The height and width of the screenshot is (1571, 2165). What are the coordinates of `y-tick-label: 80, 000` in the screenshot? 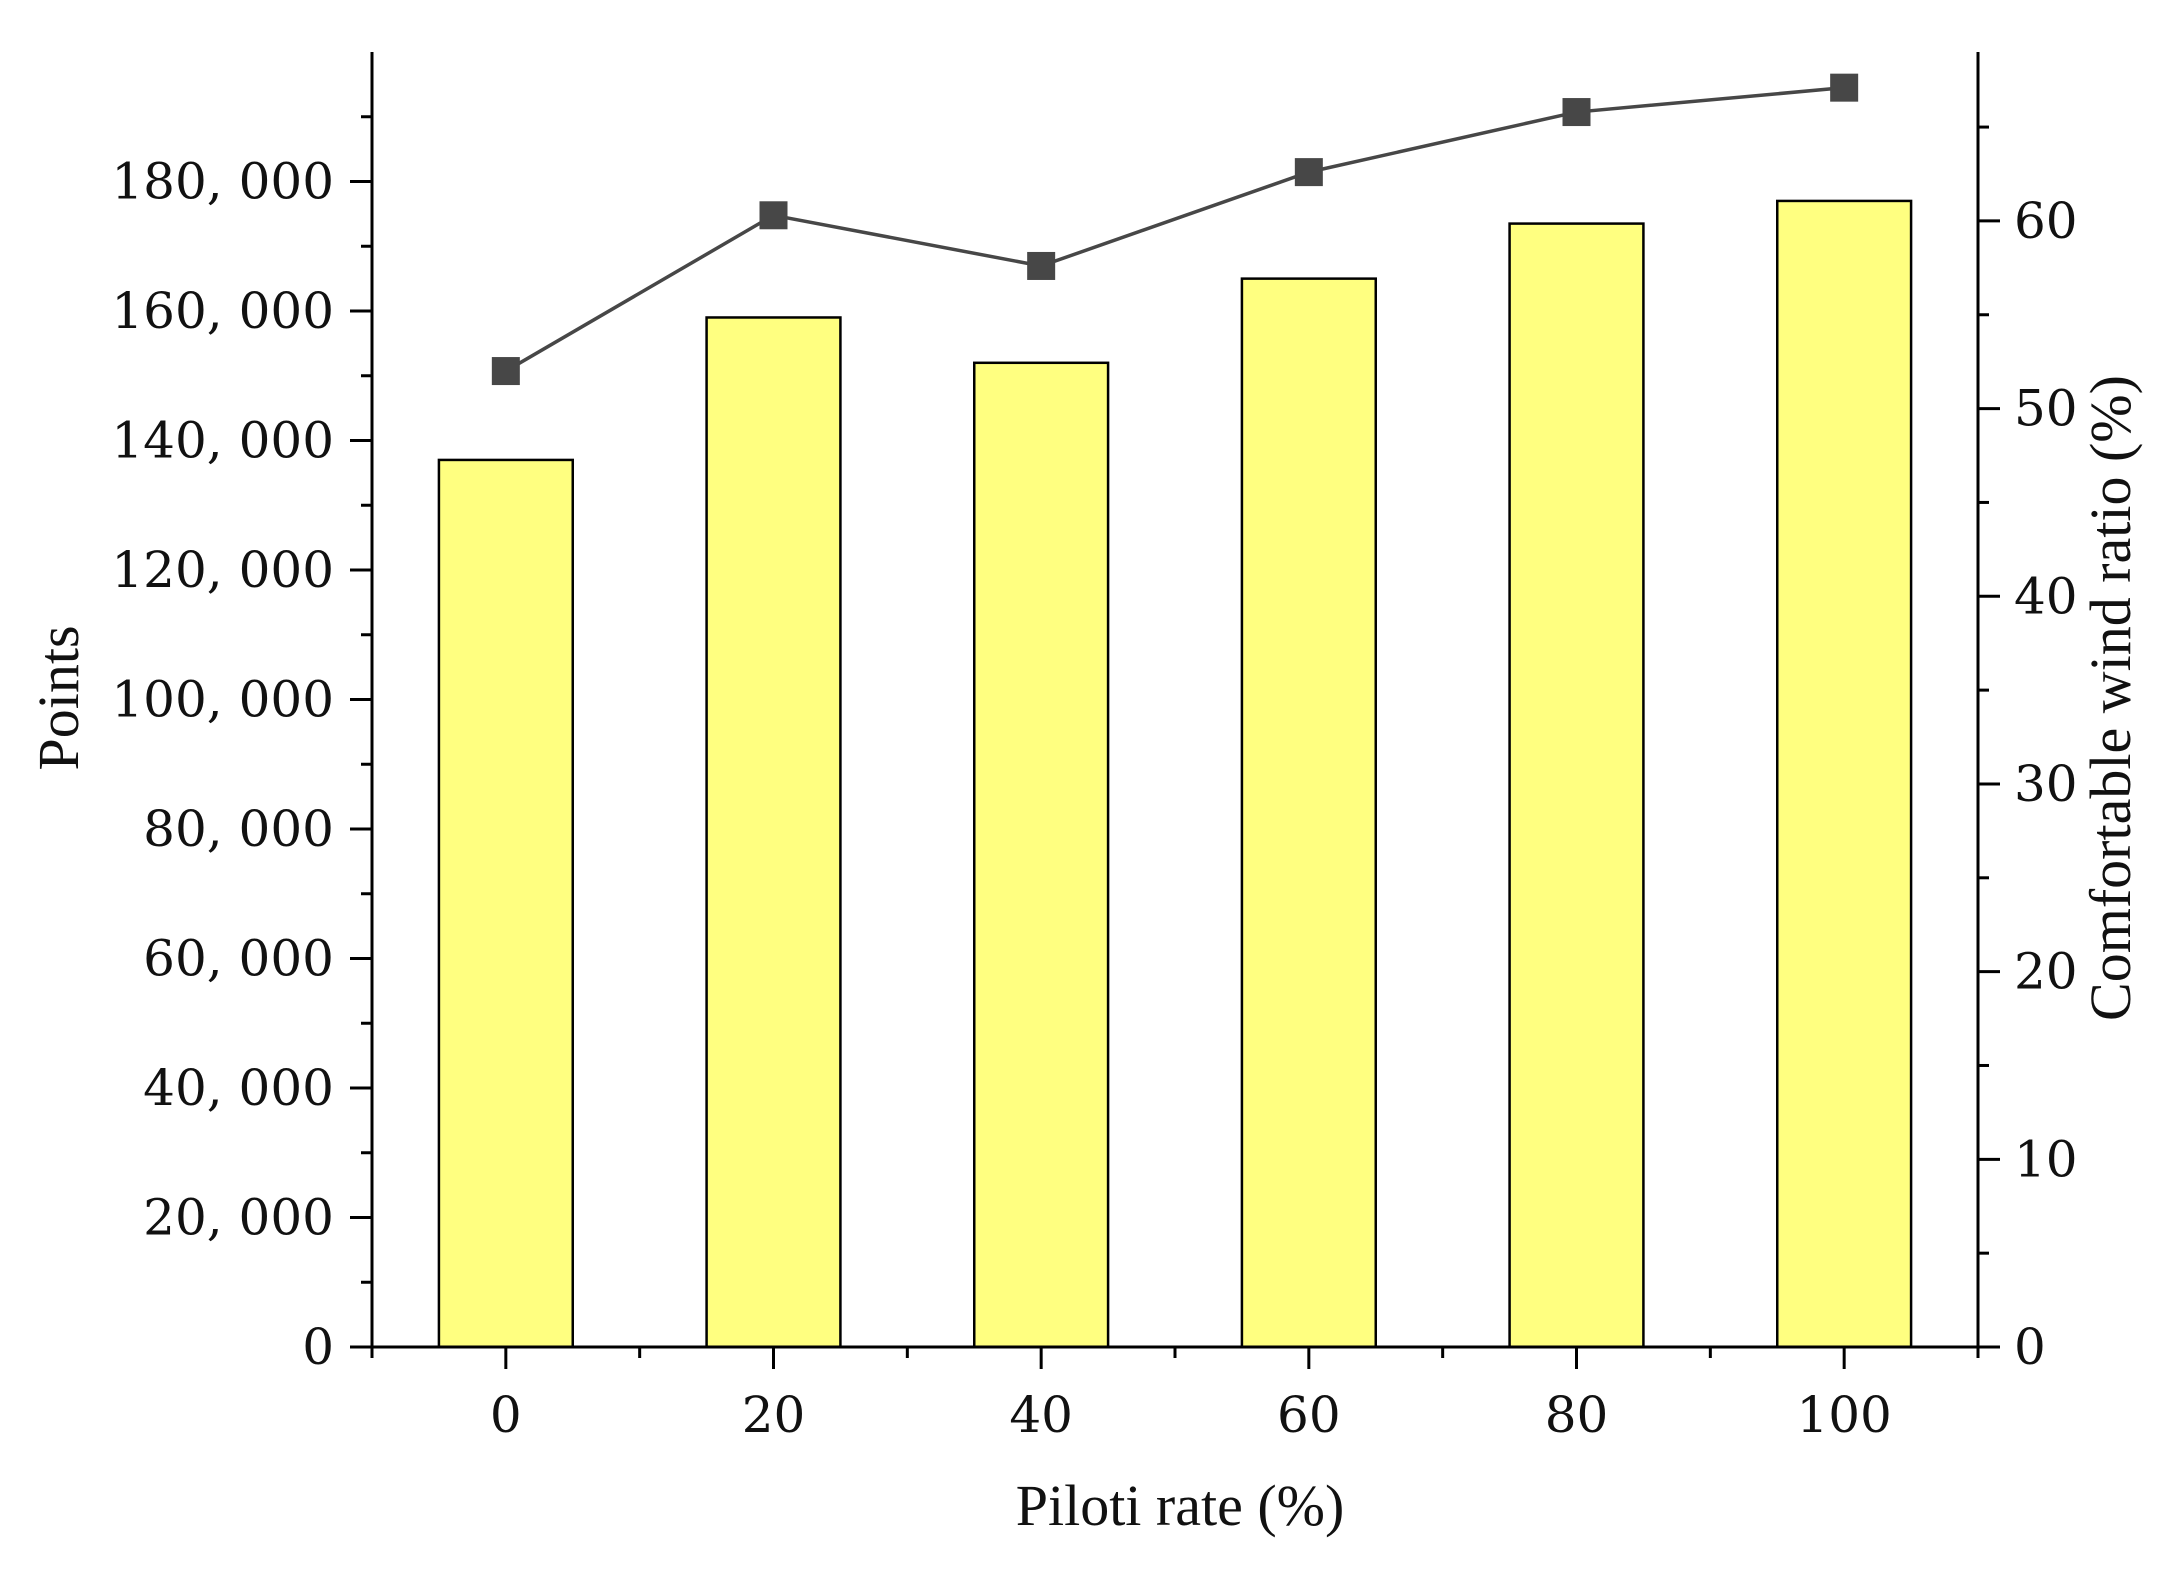 It's located at (238, 829).